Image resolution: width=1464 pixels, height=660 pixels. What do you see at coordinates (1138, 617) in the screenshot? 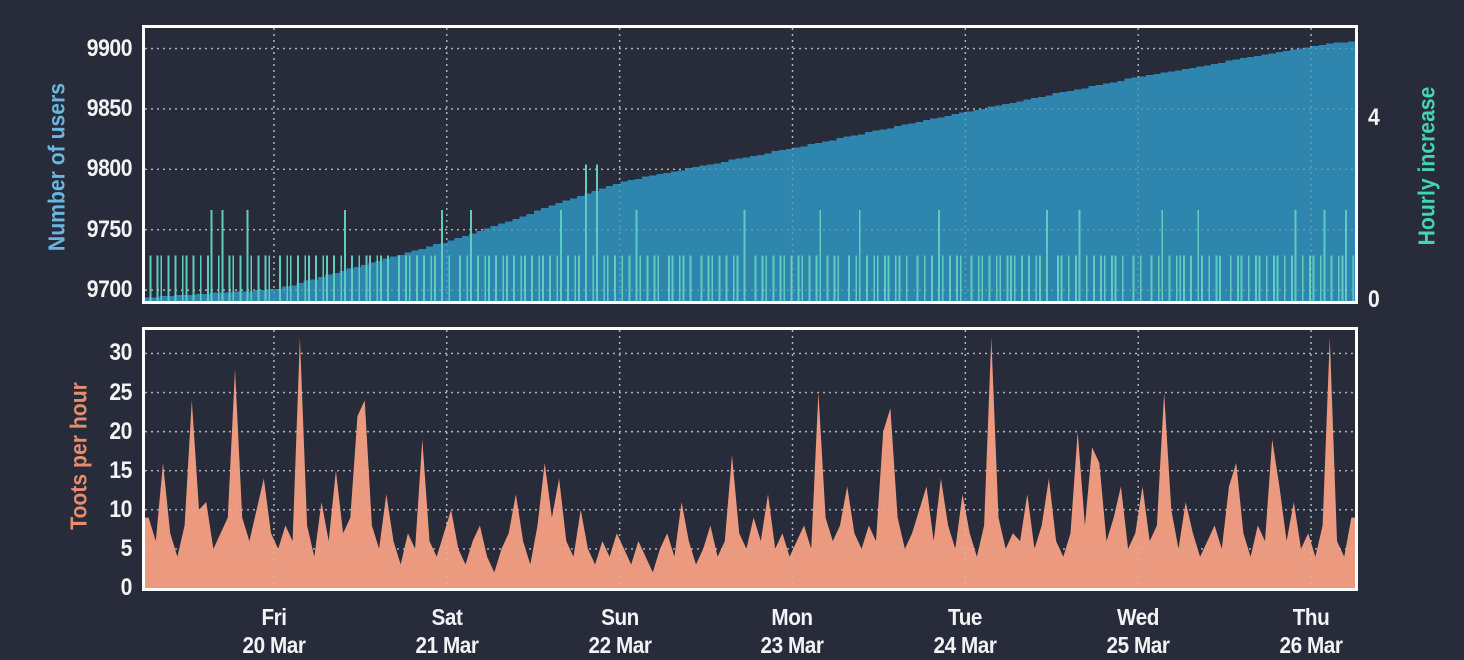
I see `day-label-weekday: Wed` at bounding box center [1138, 617].